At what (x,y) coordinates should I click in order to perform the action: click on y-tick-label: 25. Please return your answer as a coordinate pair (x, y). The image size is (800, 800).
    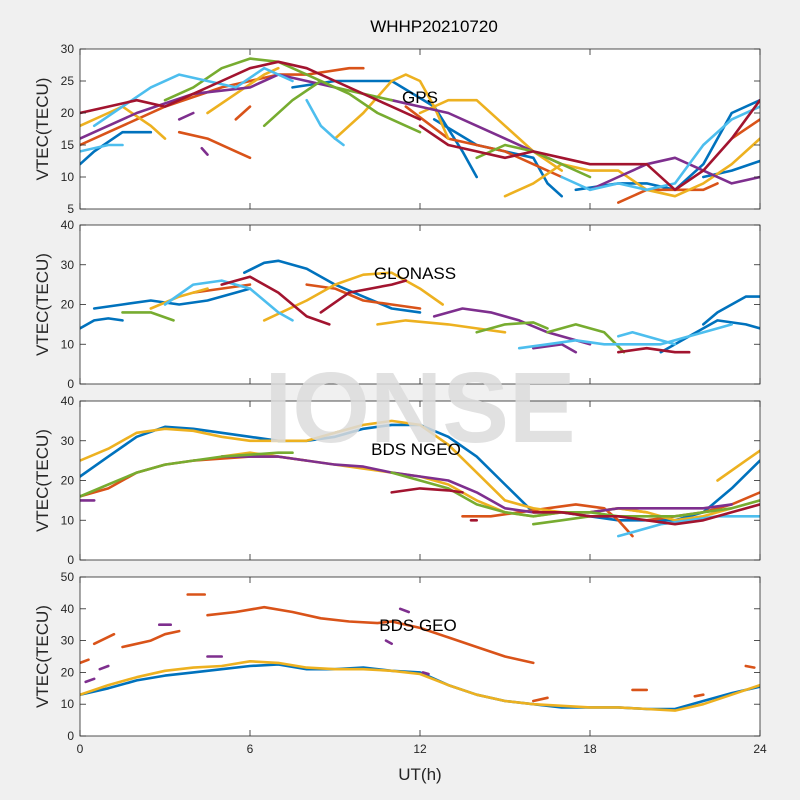
    Looking at the image, I should click on (68, 81).